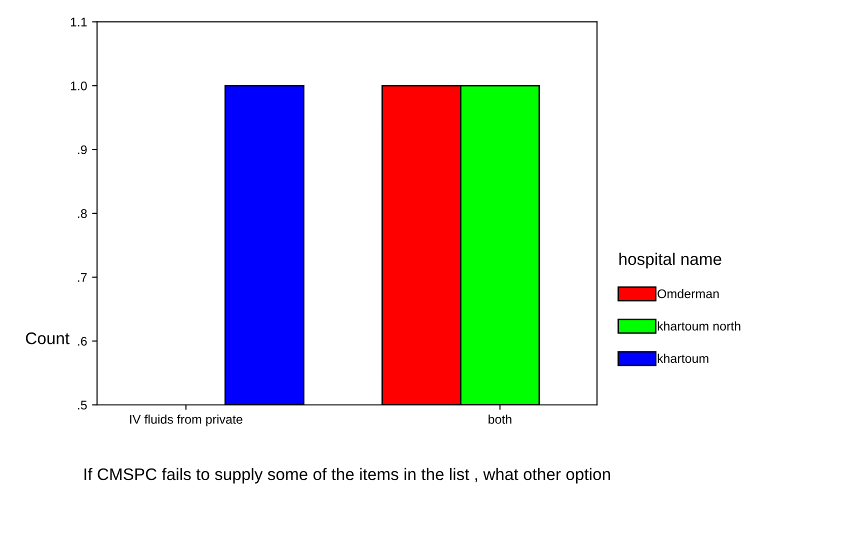 The image size is (859, 560). I want to click on y-tick-label: .6, so click(82, 341).